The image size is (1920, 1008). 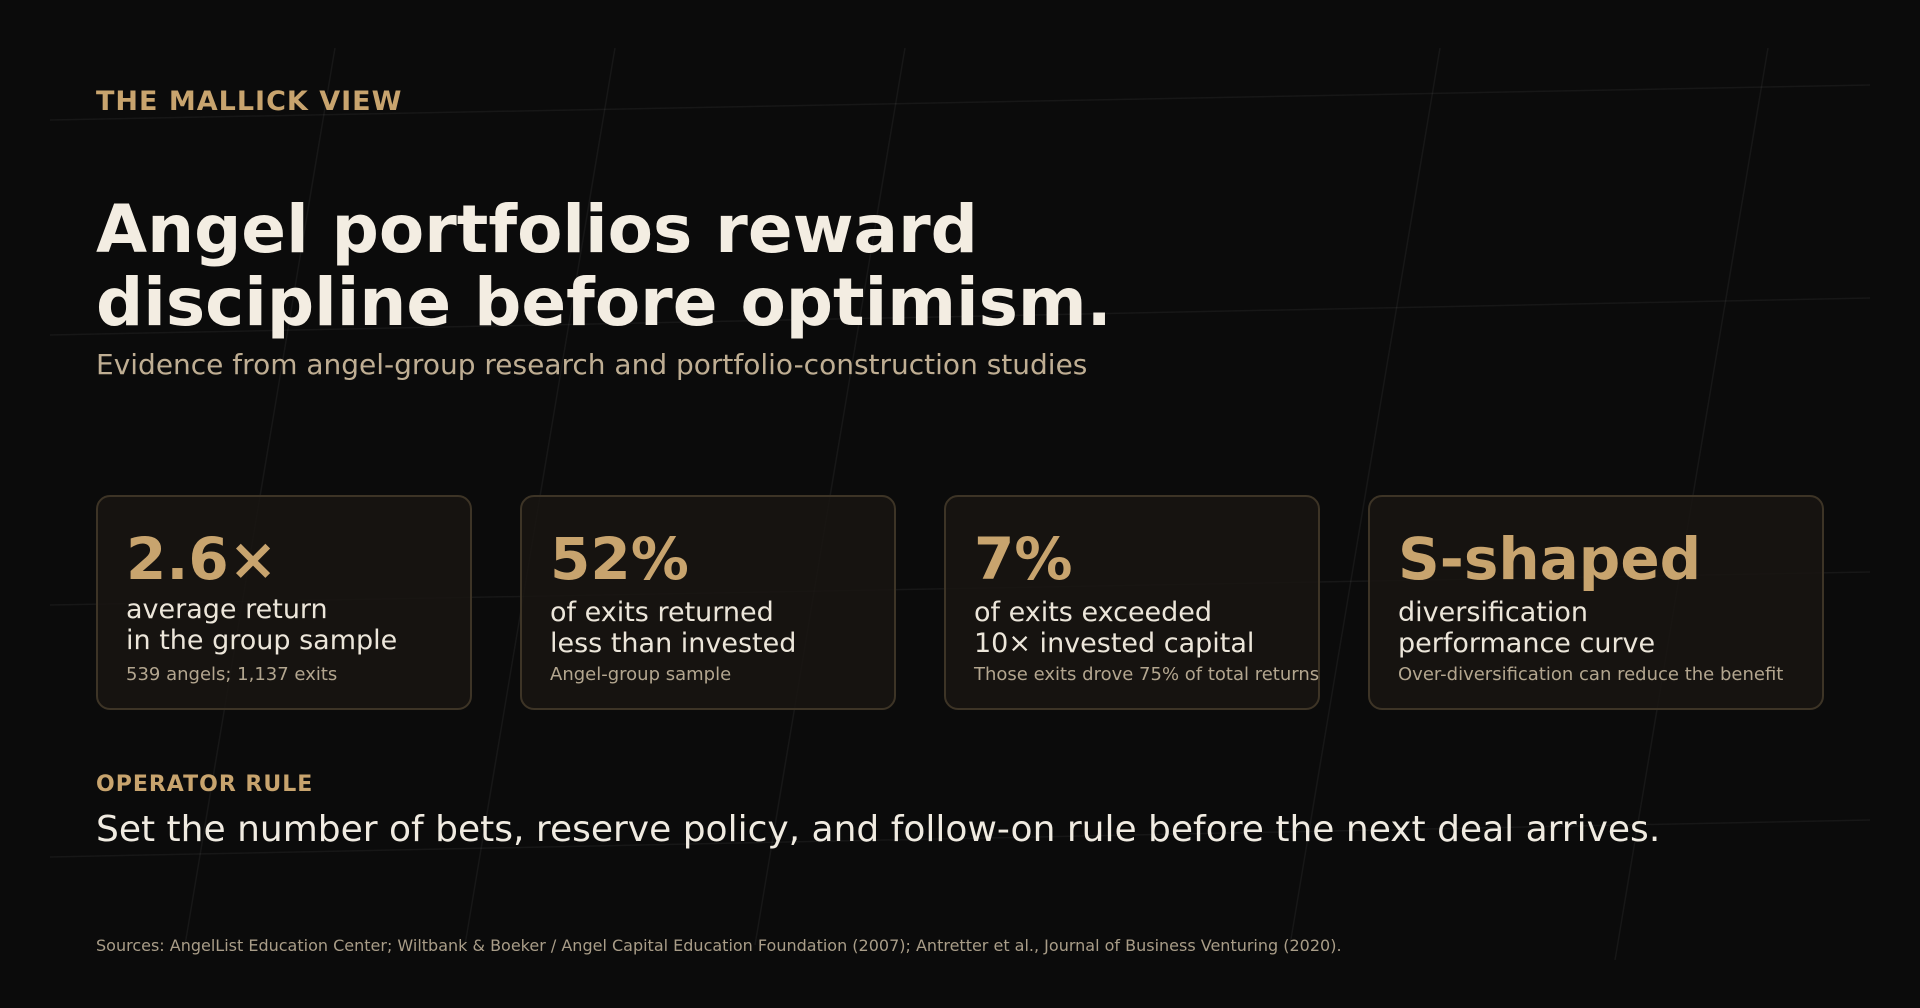 I want to click on stat-label: average return in the group sample, so click(x=261, y=625).